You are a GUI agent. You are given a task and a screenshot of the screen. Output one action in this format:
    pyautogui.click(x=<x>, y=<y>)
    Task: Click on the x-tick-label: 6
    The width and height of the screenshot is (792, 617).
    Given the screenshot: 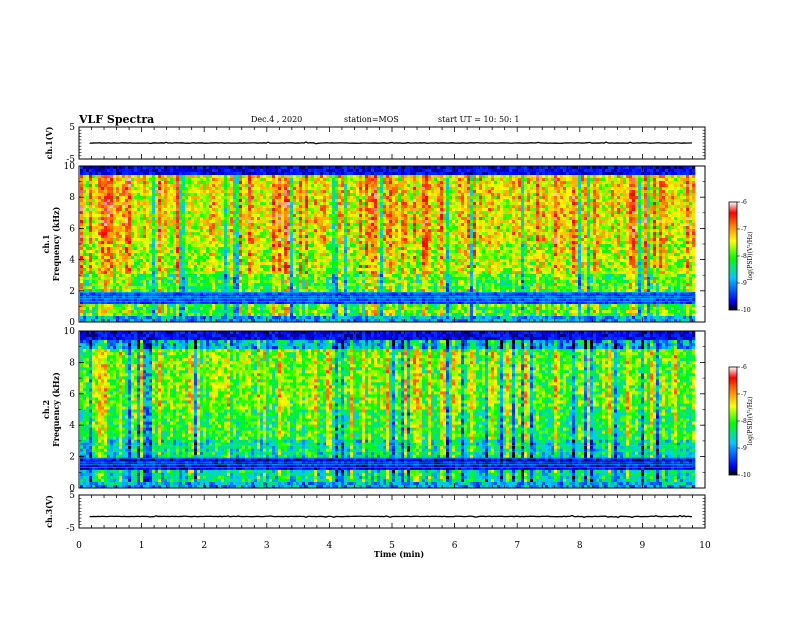 What is the action you would take?
    pyautogui.click(x=455, y=546)
    